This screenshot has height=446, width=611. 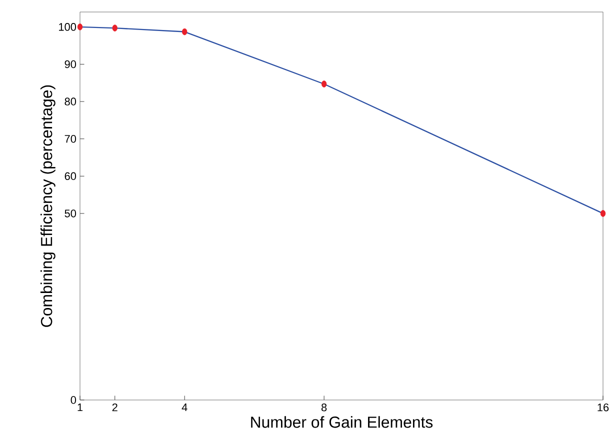 What do you see at coordinates (324, 408) in the screenshot?
I see `x-tick-label: 8` at bounding box center [324, 408].